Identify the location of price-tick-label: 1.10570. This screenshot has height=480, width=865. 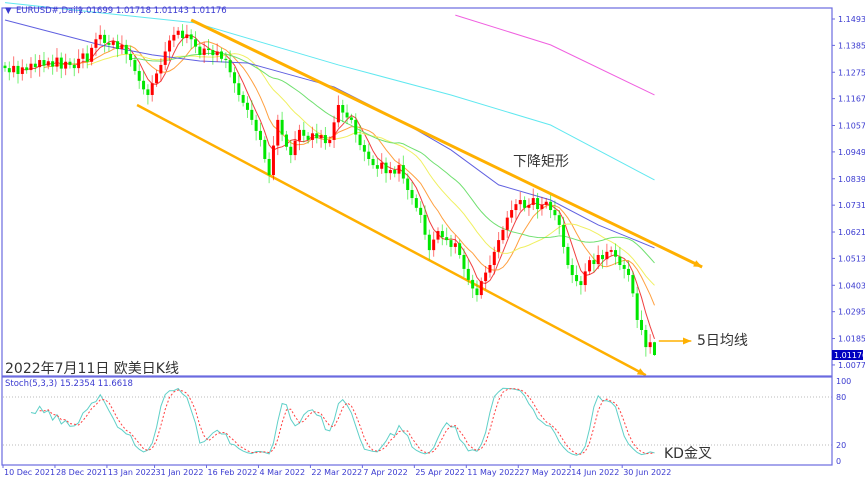
(851, 126).